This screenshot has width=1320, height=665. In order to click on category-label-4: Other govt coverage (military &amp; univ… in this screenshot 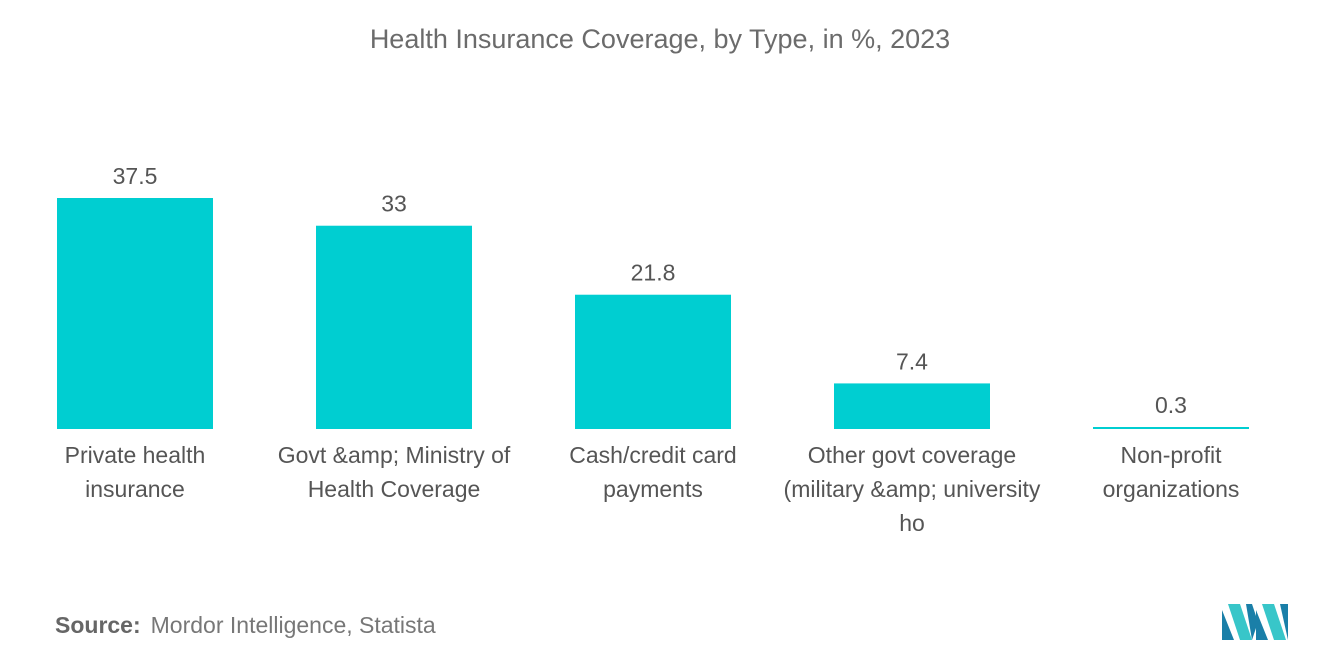, I will do `click(912, 489)`.